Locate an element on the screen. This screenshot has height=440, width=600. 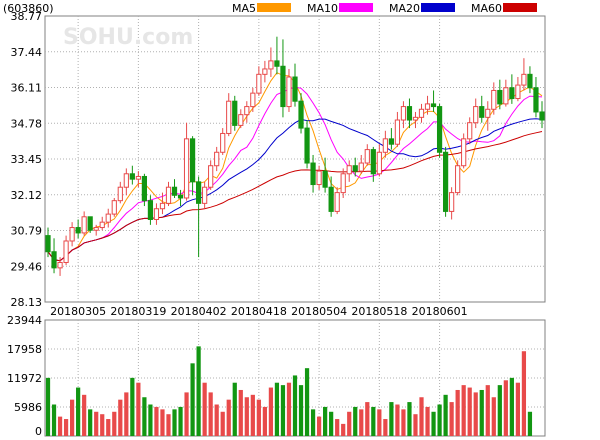
volume-tick-label: 17958 is located at coordinates (24, 349).